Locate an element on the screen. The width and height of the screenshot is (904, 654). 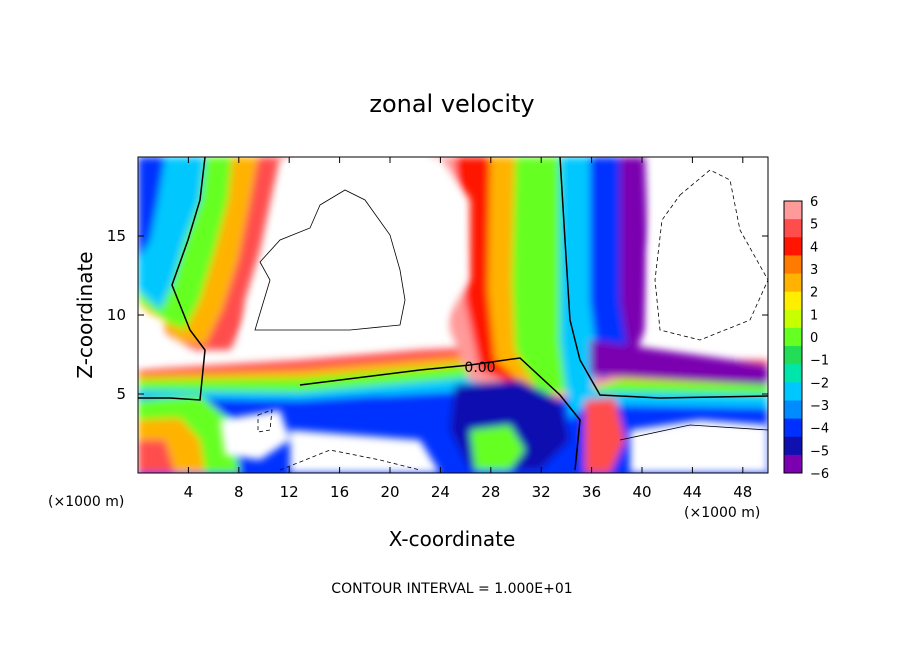
x-tick-label: 32 is located at coordinates (541, 492).